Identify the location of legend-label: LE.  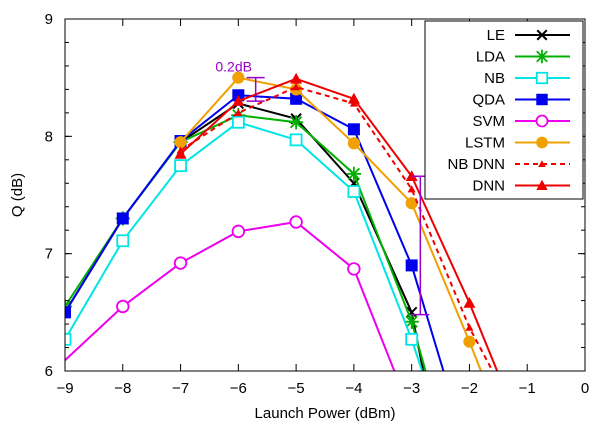
(496, 35).